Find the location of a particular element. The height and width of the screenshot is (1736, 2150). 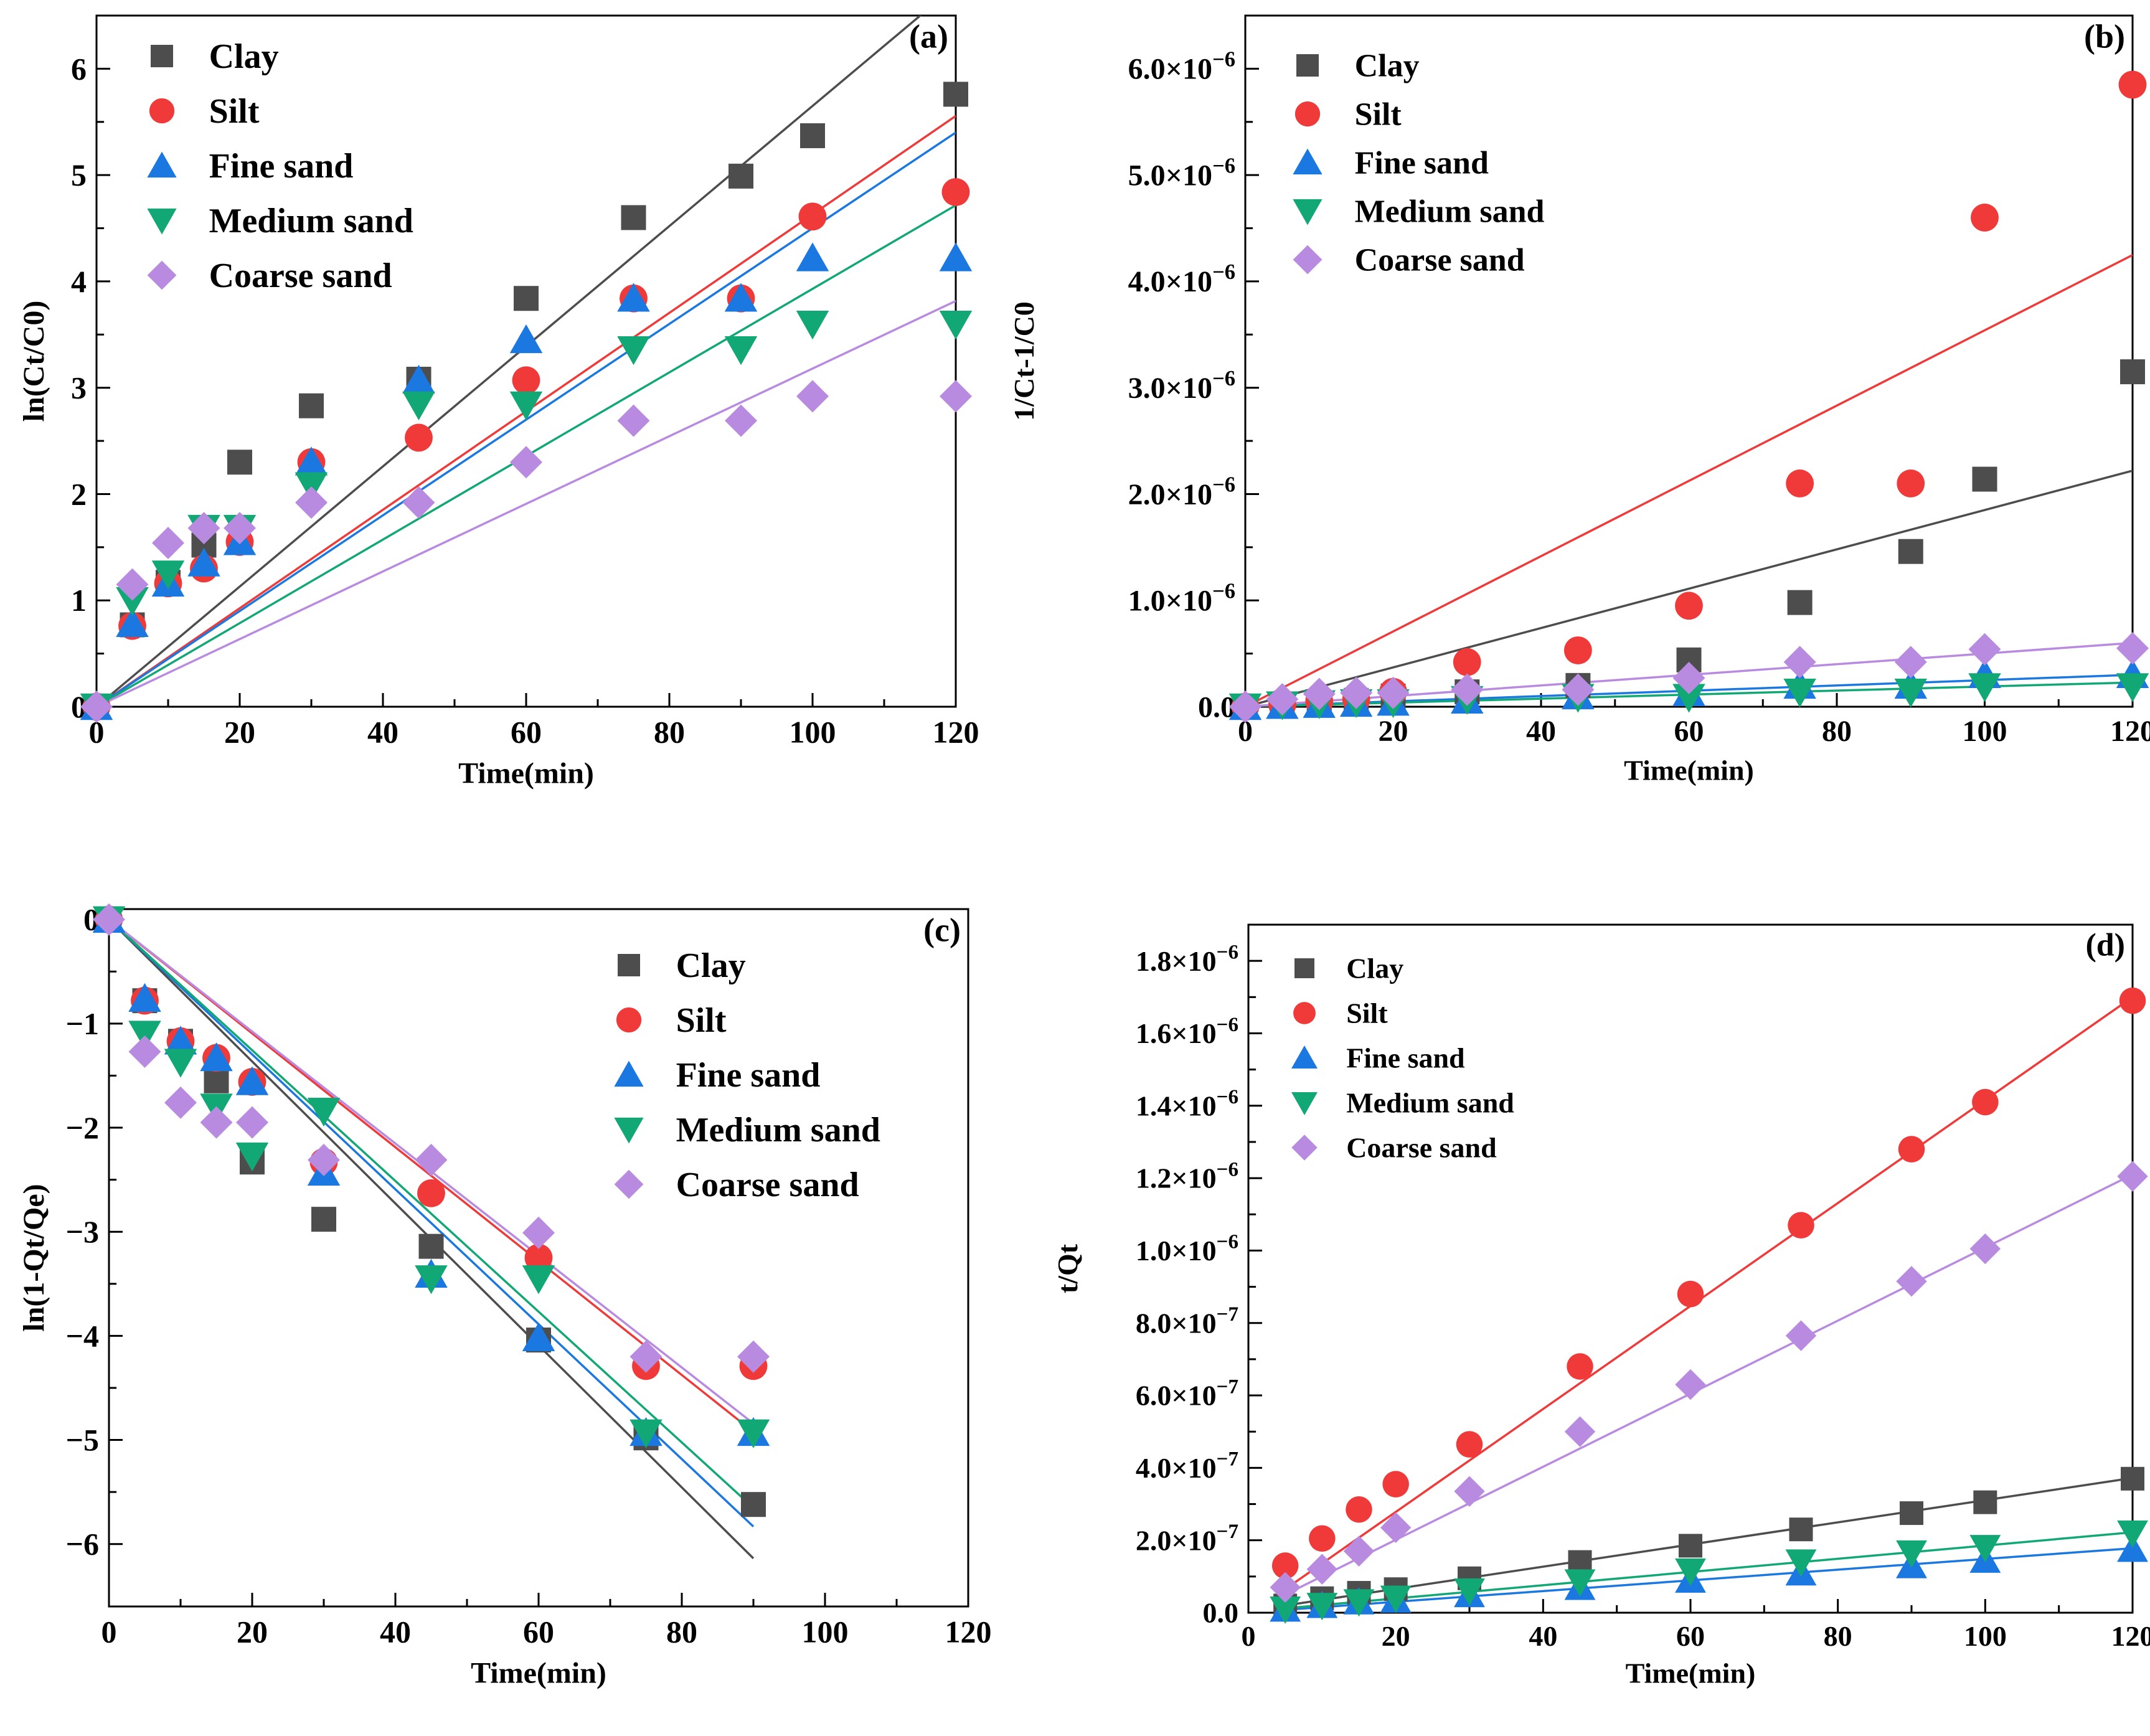

fit-line-silt is located at coordinates (1689, 480).